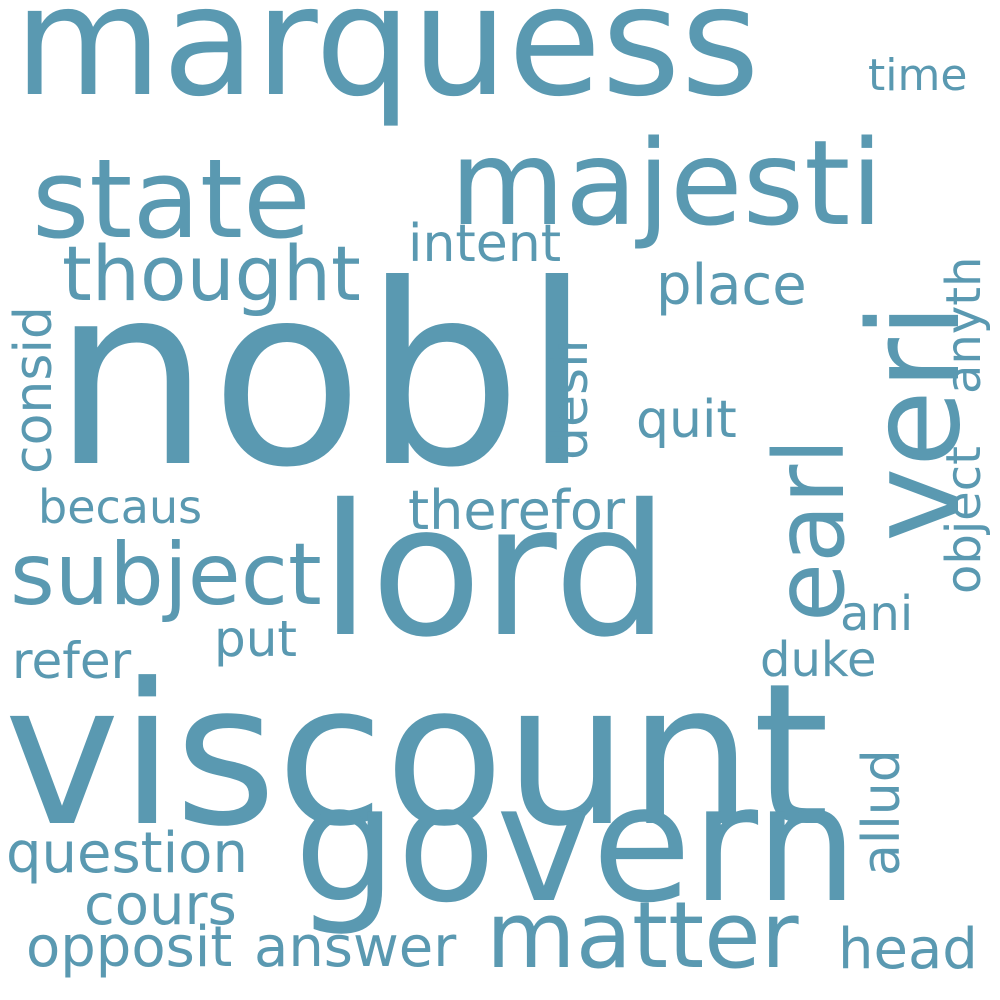 Image resolution: width=1000 pixels, height=1000 pixels. I want to click on word-object: object, so click(964, 520).